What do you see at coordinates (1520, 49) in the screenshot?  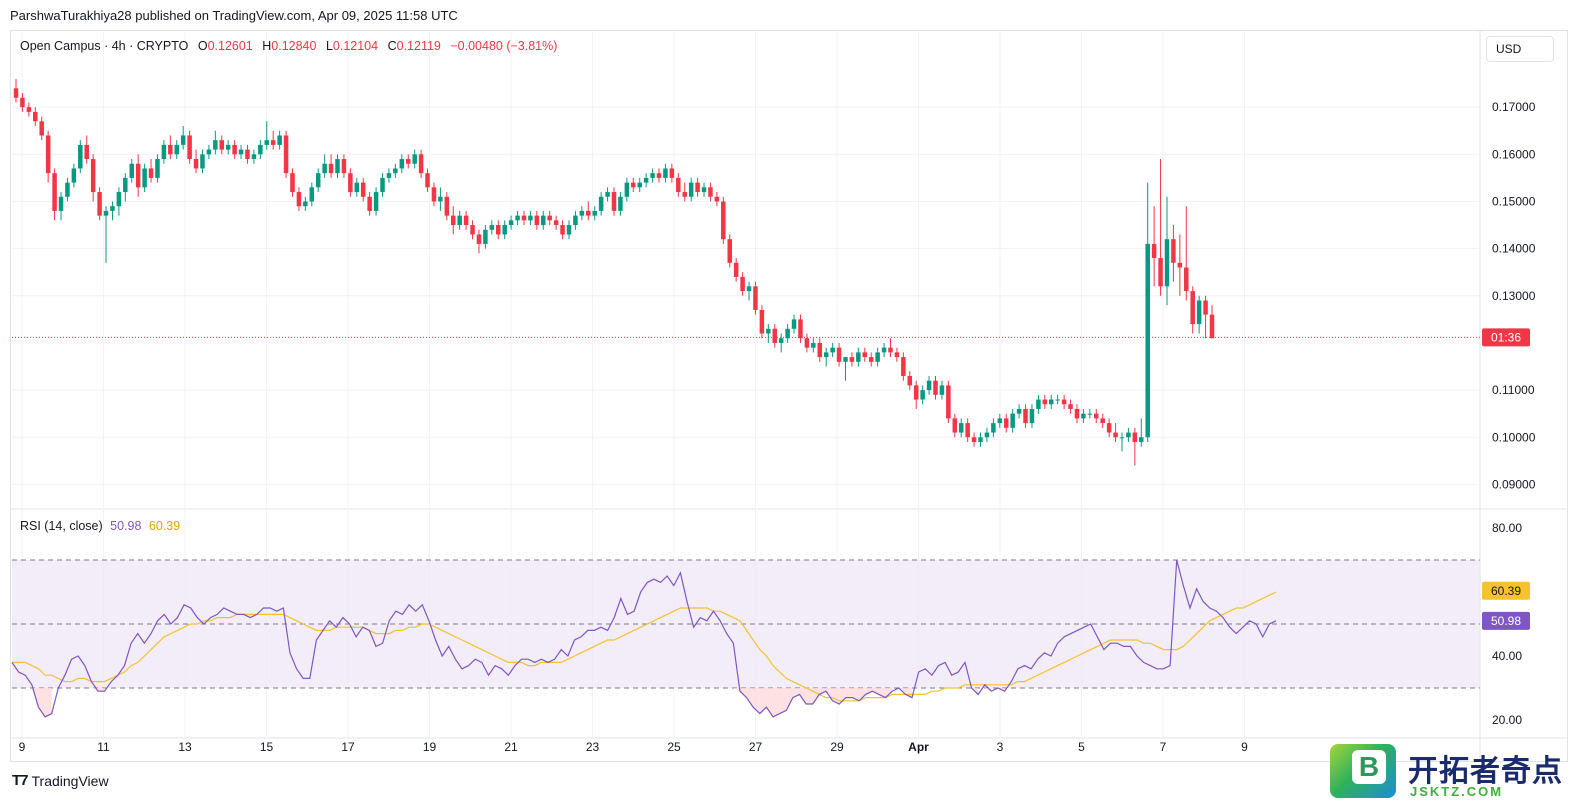 I see `currency-button: USD` at bounding box center [1520, 49].